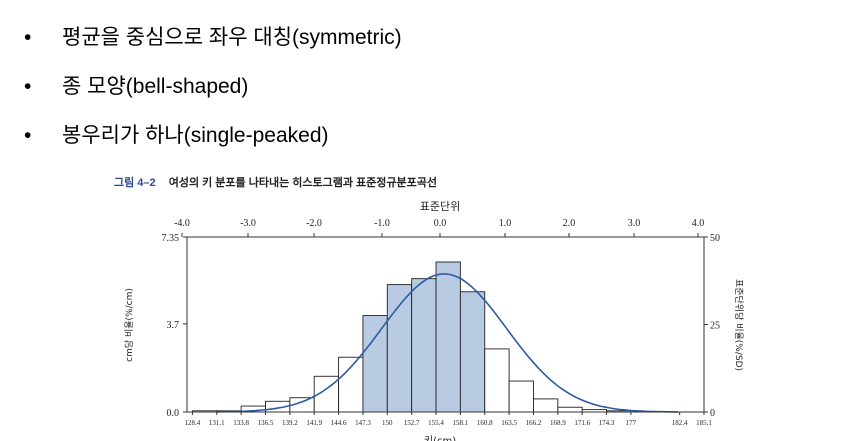 The height and width of the screenshot is (441, 849). Describe the element at coordinates (680, 423) in the screenshot. I see `x-tick-label: 182.4` at that location.